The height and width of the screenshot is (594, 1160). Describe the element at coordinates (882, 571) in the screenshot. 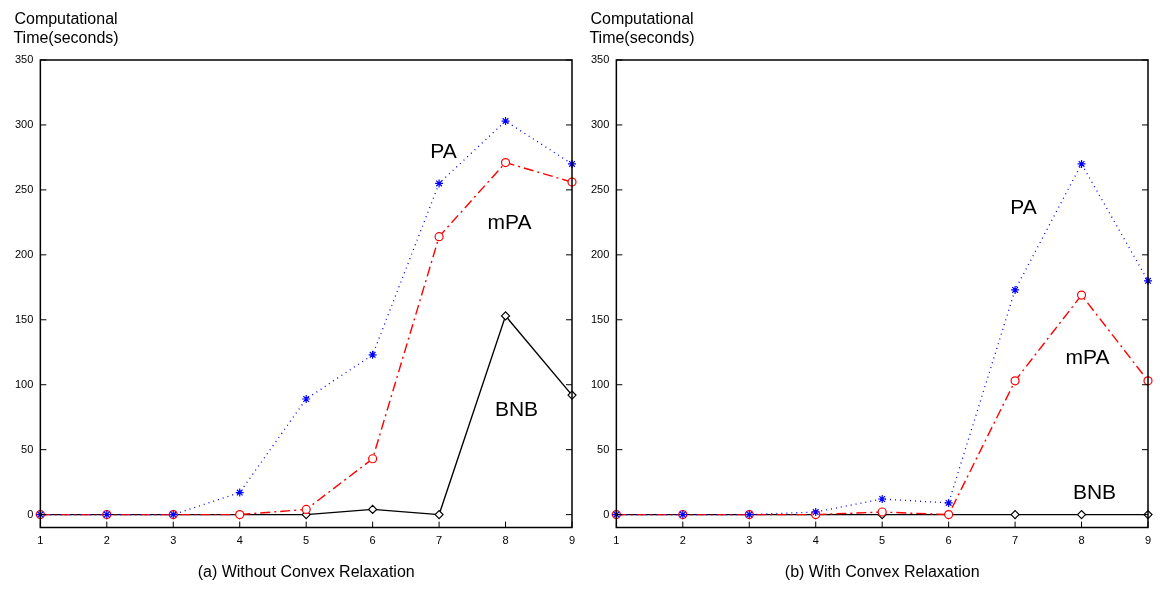

I see `x-axis-title: (b) With Convex Relaxation` at that location.